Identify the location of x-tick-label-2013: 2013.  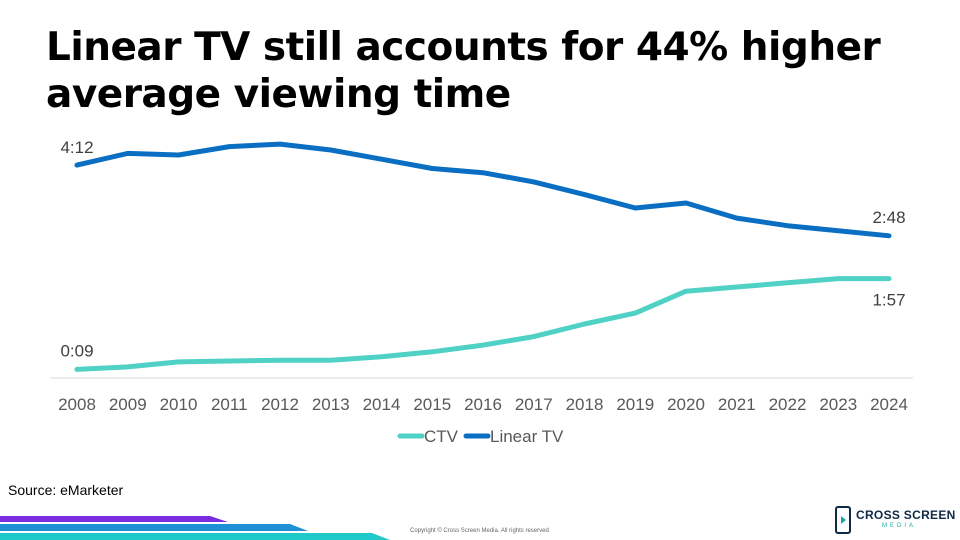
(331, 404).